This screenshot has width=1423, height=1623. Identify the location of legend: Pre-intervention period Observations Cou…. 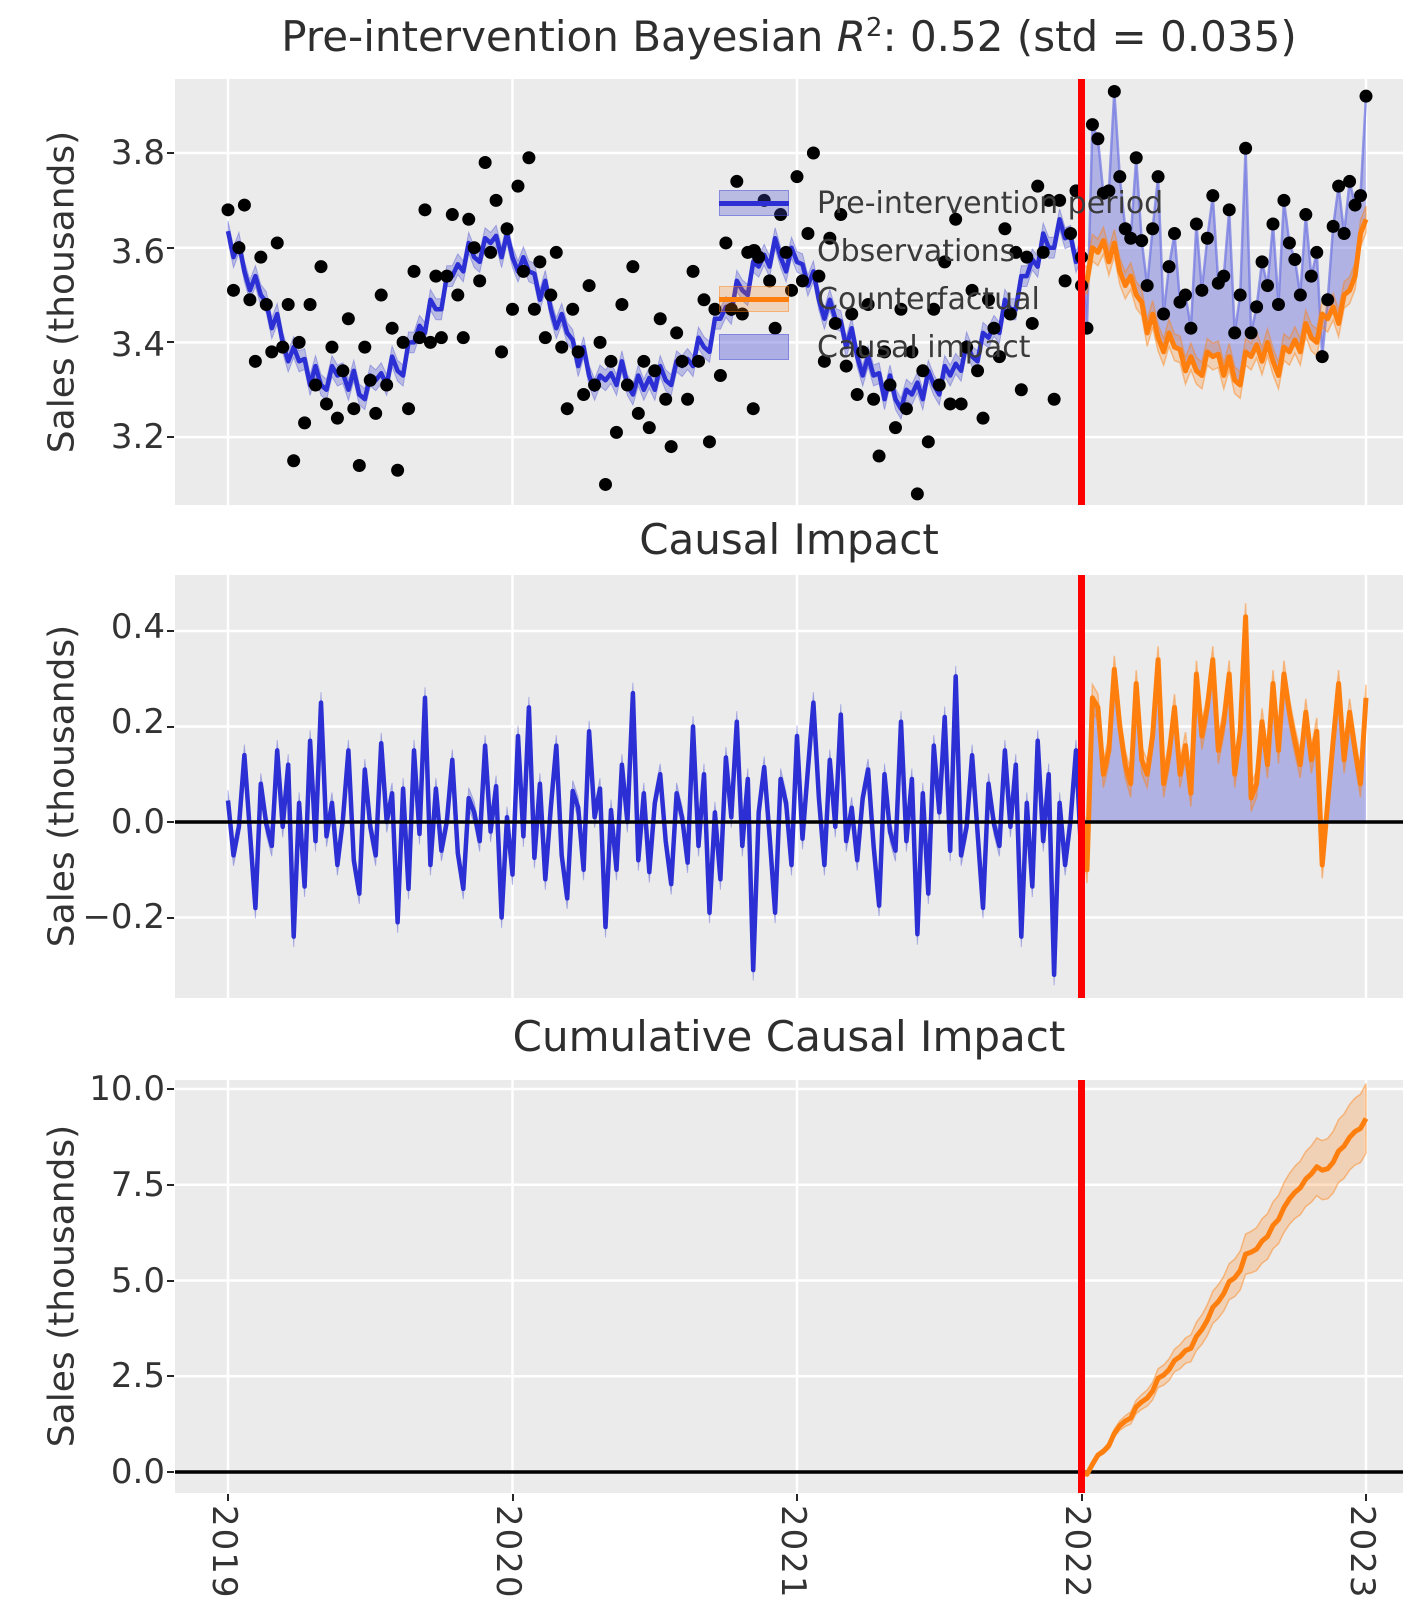
(941, 275).